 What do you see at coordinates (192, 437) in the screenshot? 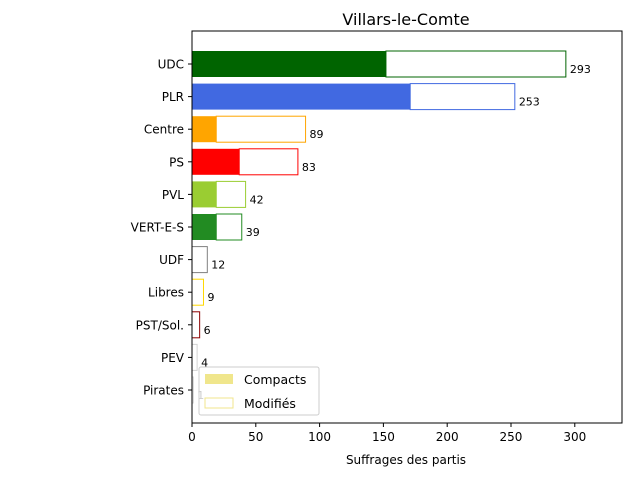
I see `x-tick-label-0: 0` at bounding box center [192, 437].